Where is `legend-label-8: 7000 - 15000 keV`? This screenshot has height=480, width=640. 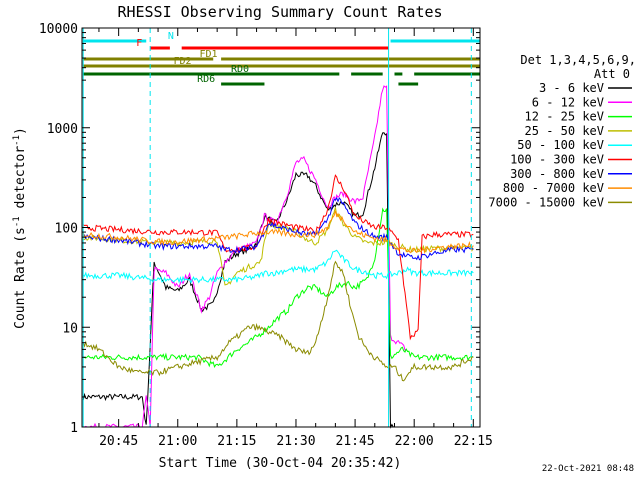 legend-label-8: 7000 - 15000 keV is located at coordinates (546, 202).